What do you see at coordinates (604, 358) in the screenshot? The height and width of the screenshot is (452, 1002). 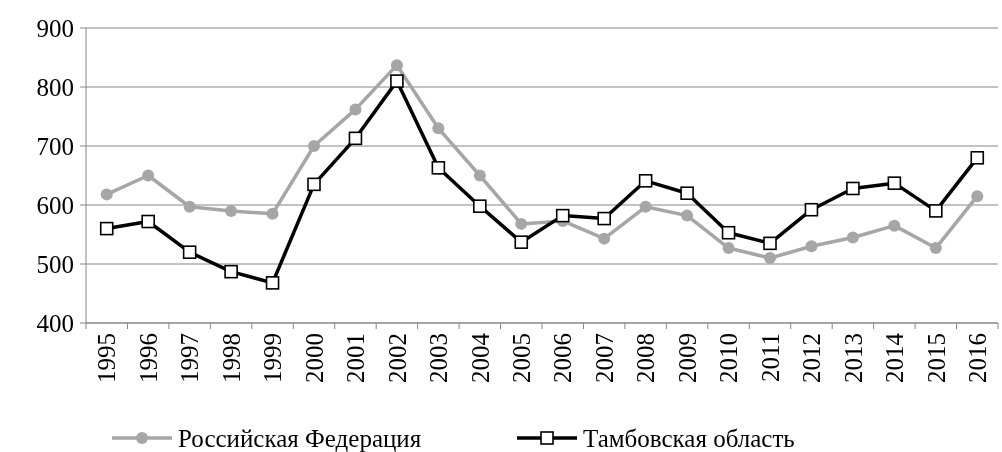 I see `x-tick-label: 2007` at bounding box center [604, 358].